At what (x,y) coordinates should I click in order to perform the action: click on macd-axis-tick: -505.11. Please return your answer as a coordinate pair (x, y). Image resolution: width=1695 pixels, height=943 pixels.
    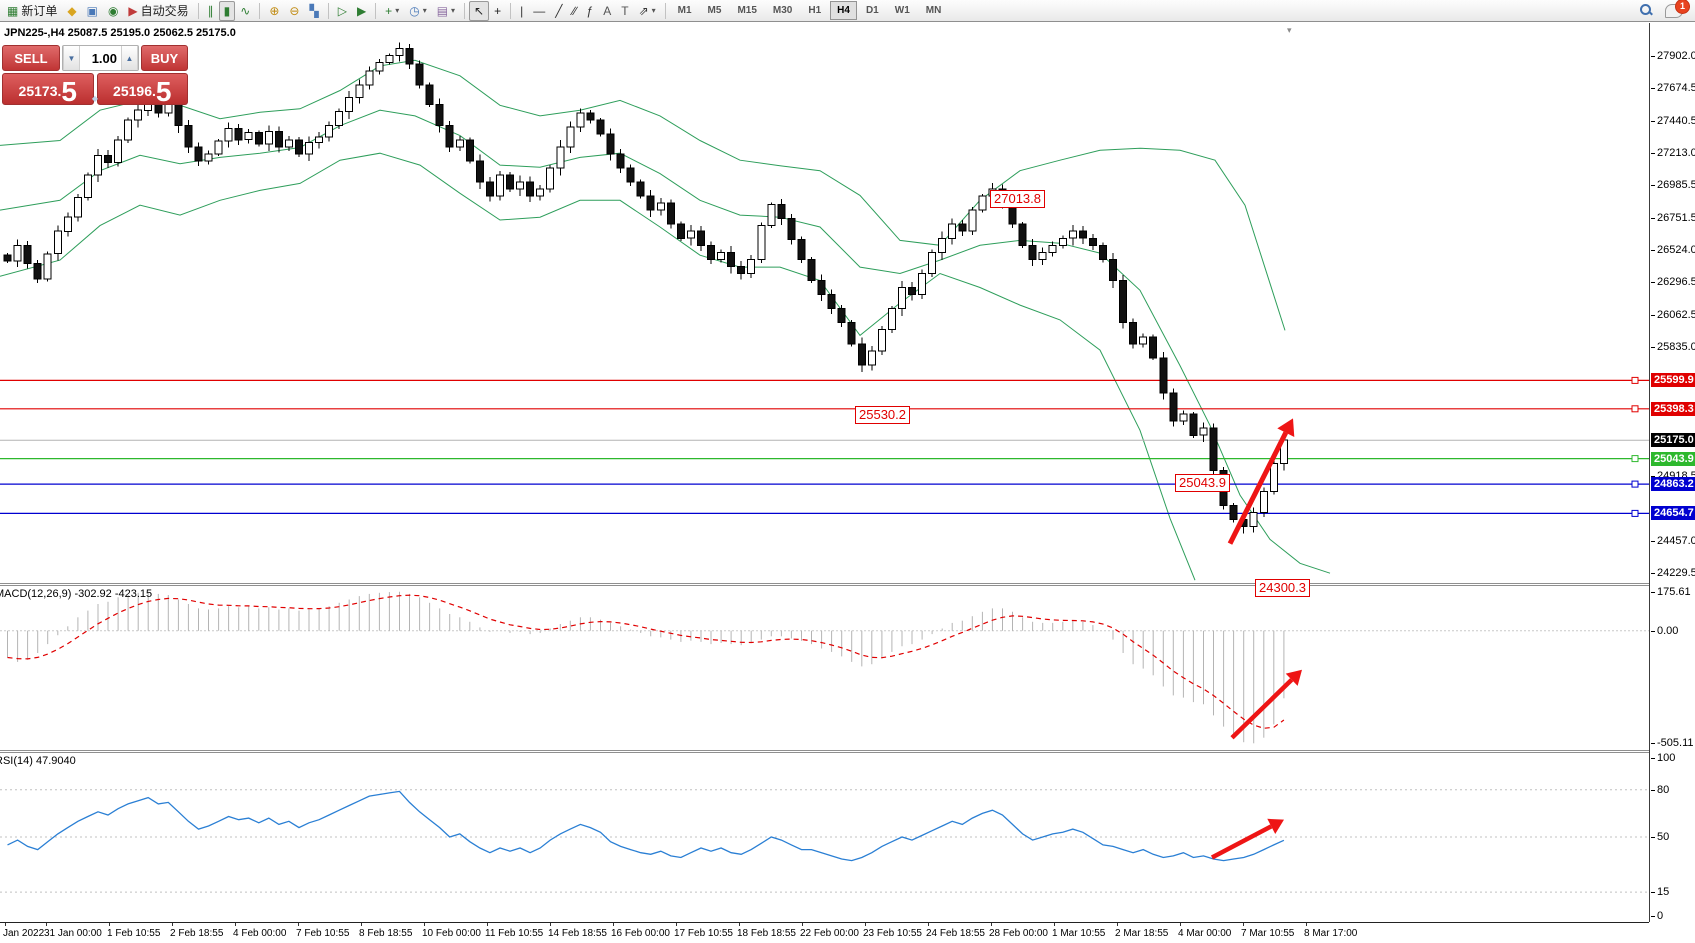
    Looking at the image, I should click on (1672, 743).